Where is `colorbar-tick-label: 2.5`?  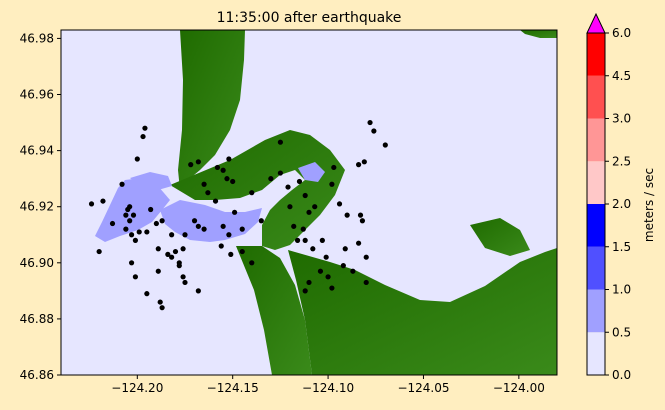 colorbar-tick-label: 2.5 is located at coordinates (621, 161).